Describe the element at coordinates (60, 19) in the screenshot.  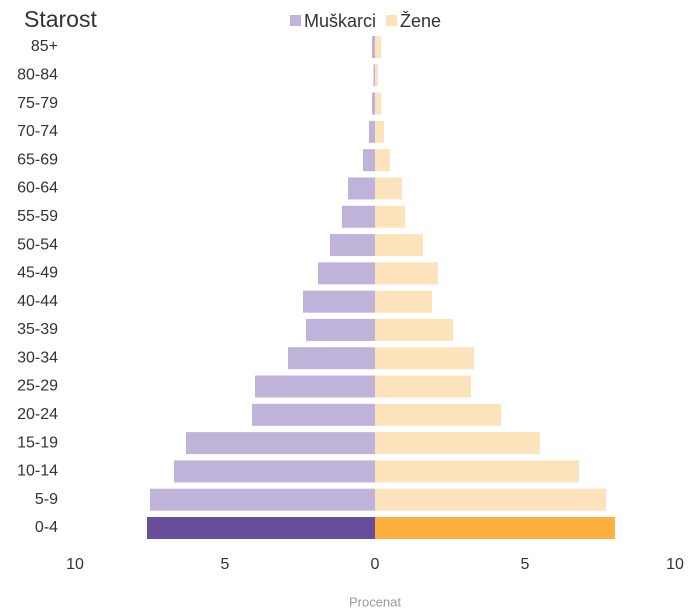
I see `chart-title: Starost` at that location.